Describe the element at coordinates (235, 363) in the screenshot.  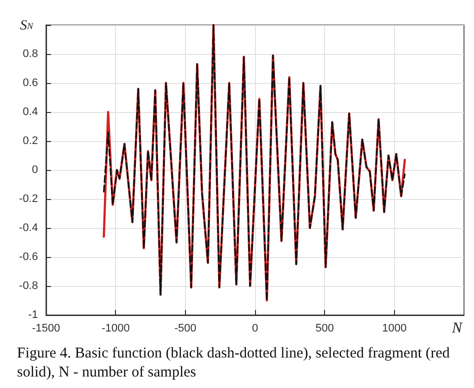
I see `caption: Figure 4. Basic function (black dash-dotted line), selected fragment (red solid), N - number of samples` at that location.